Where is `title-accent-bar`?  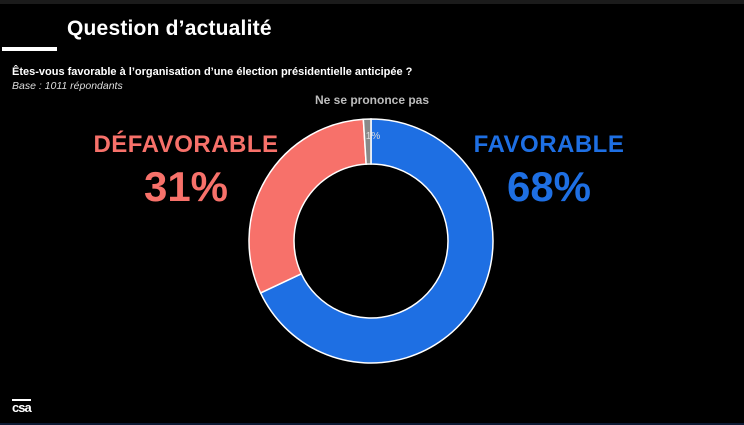 title-accent-bar is located at coordinates (29, 49).